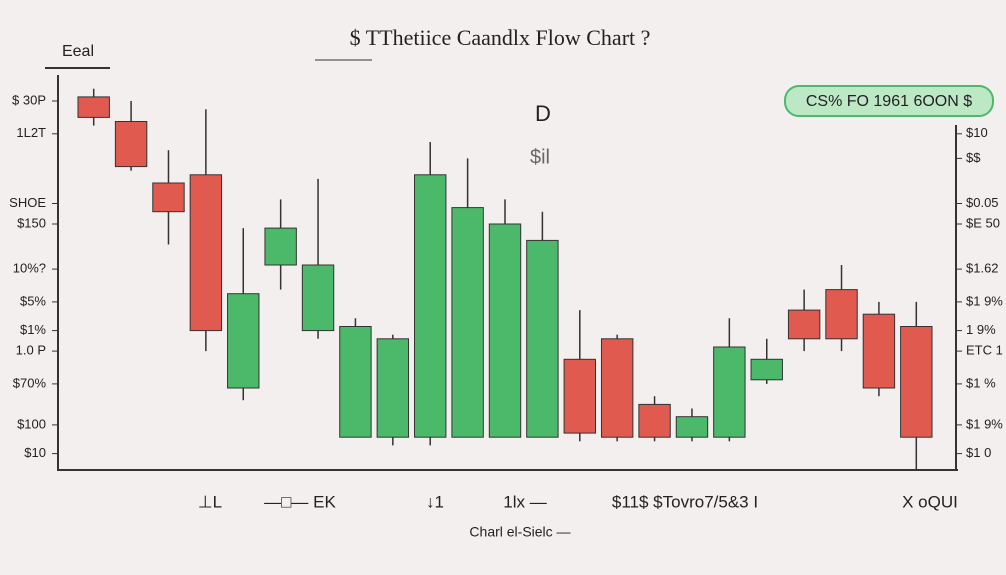 This screenshot has width=1006, height=575. I want to click on y-tick-label: $10, so click(35, 452).